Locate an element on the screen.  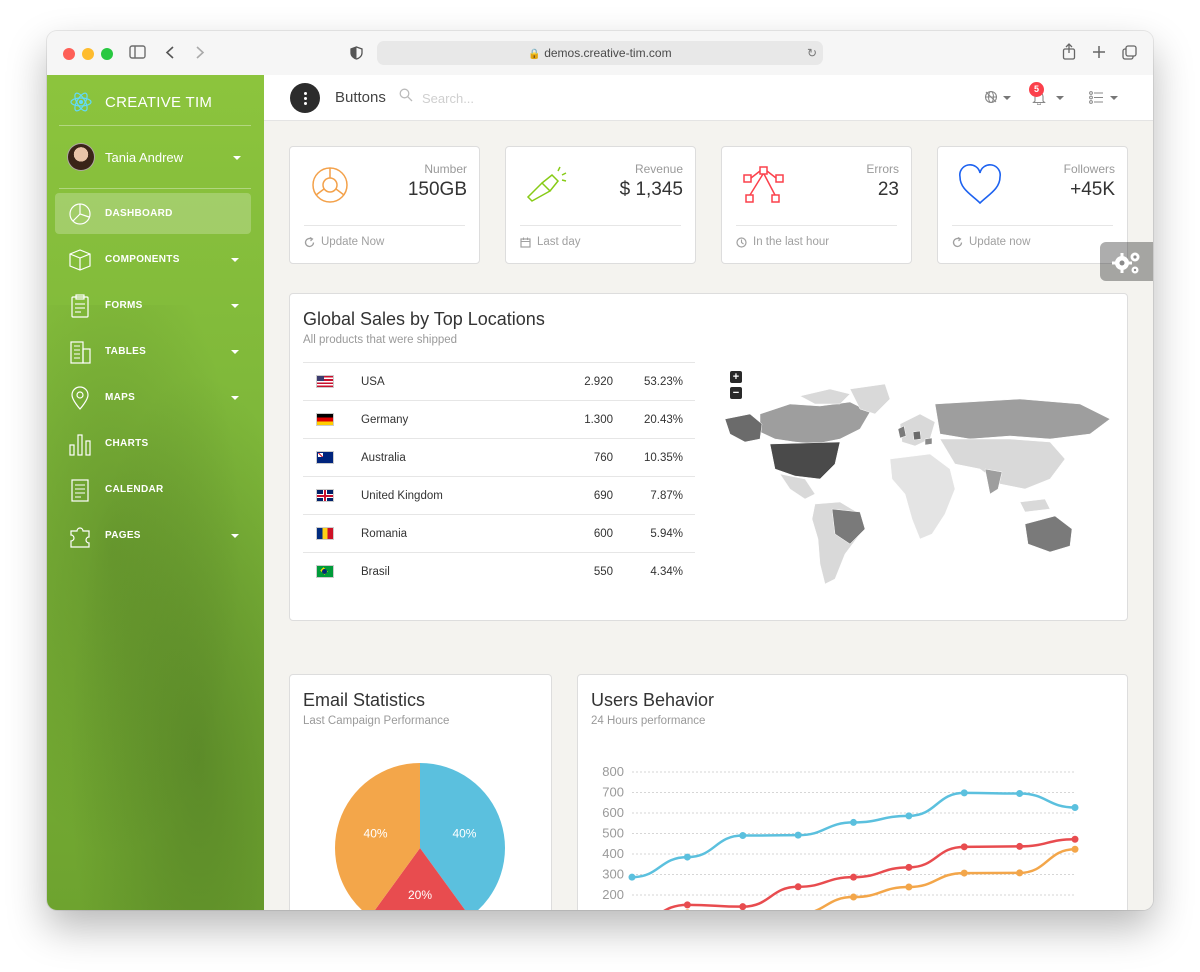
shield-icon is located at coordinates (356, 53).